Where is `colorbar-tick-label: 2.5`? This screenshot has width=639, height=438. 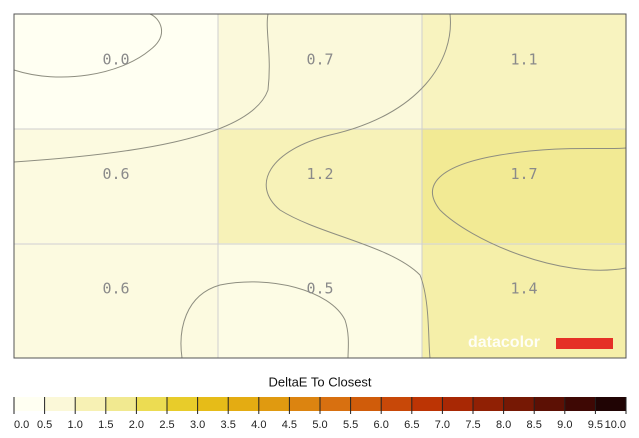
colorbar-tick-label: 2.5 is located at coordinates (166, 425).